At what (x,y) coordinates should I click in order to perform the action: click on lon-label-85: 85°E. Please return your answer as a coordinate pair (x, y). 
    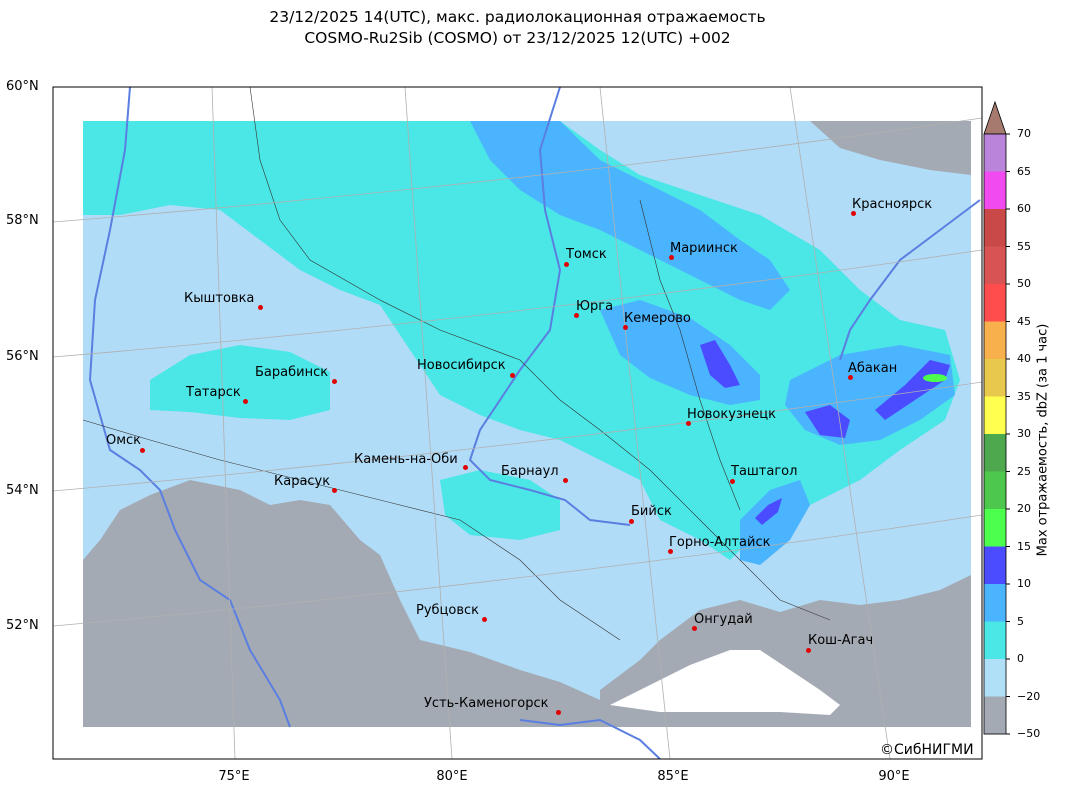
    Looking at the image, I should click on (673, 776).